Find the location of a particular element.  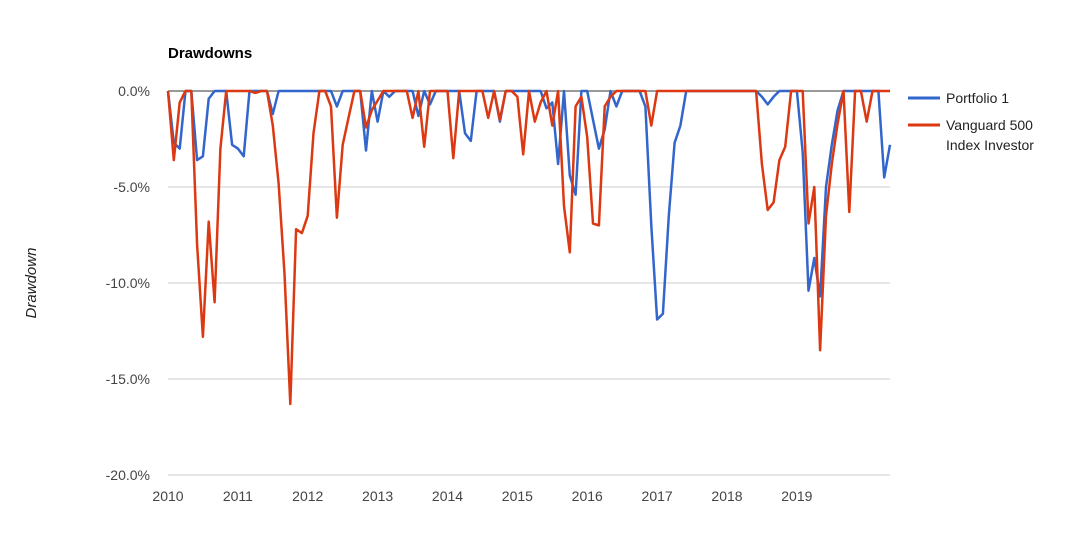

legend-label-vanguard-500: Vanguard 500 Index Investor is located at coordinates (990, 135).